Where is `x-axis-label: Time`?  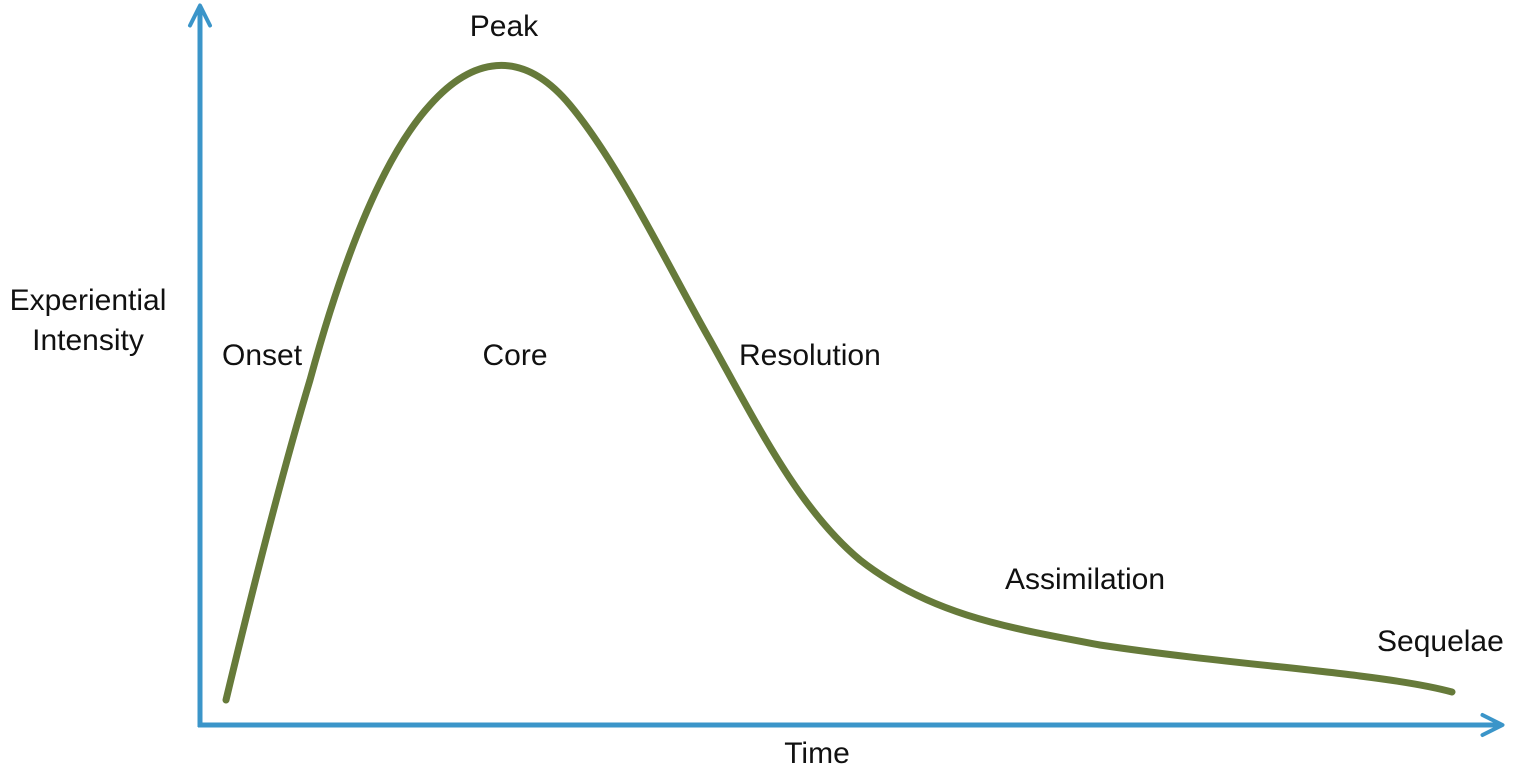
x-axis-label: Time is located at coordinates (817, 752).